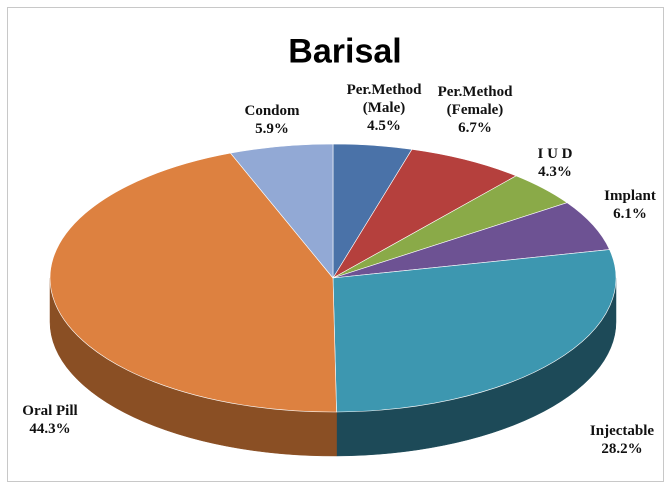  Describe the element at coordinates (622, 431) in the screenshot. I see `label-category: Injectable` at that location.